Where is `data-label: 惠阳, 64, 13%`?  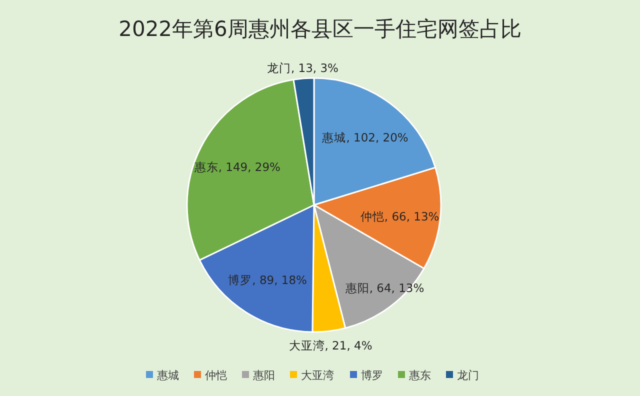 data-label: 惠阳, 64, 13% is located at coordinates (384, 287).